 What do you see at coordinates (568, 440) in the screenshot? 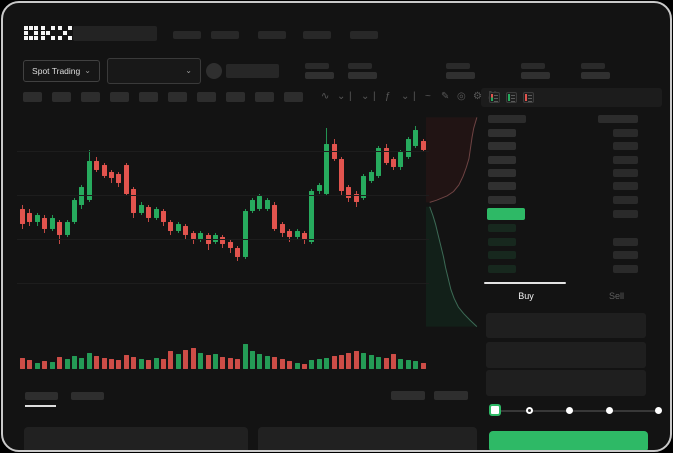
I see `buy-submit-button` at bounding box center [568, 440].